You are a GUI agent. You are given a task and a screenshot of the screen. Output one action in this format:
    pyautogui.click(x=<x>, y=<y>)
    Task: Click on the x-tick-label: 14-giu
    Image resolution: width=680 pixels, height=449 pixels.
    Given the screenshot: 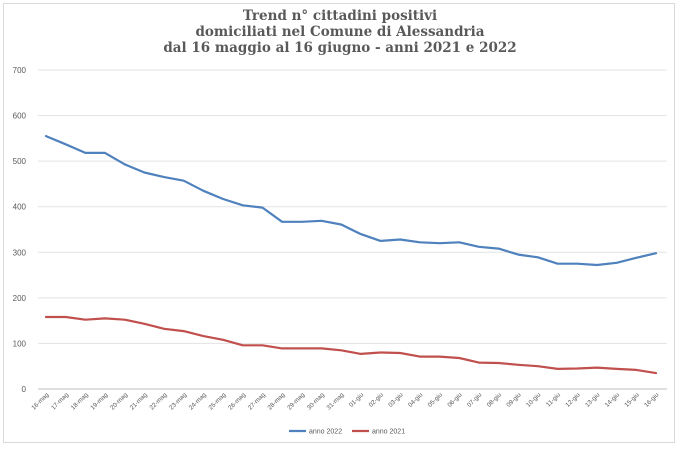 What is the action you would take?
    pyautogui.click(x=613, y=400)
    